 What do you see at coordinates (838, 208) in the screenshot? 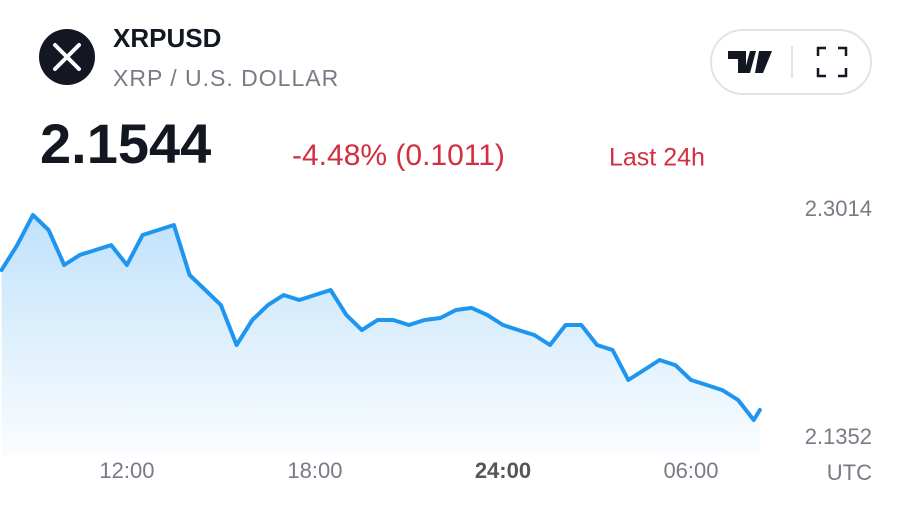
I see `y-tick-label: 2.3014` at bounding box center [838, 208].